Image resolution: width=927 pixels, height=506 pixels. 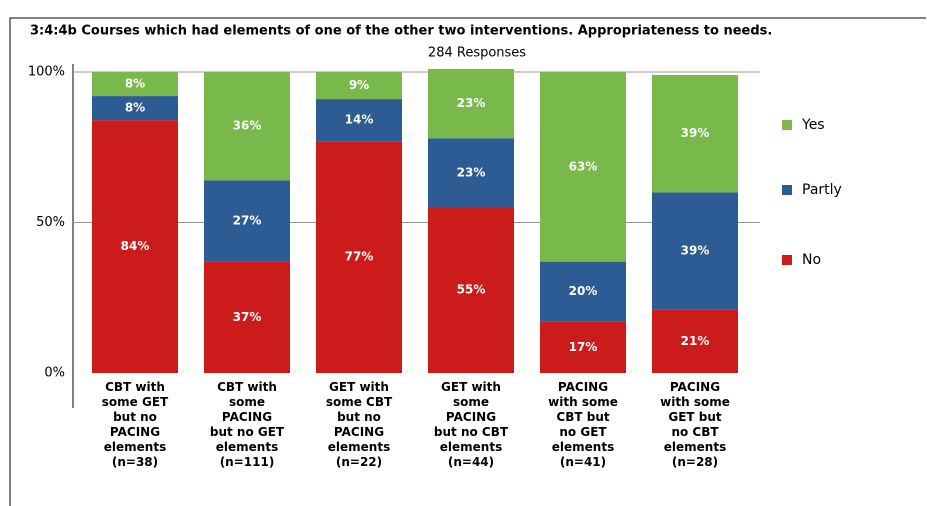 I want to click on legend-label: Yes, so click(x=813, y=125).